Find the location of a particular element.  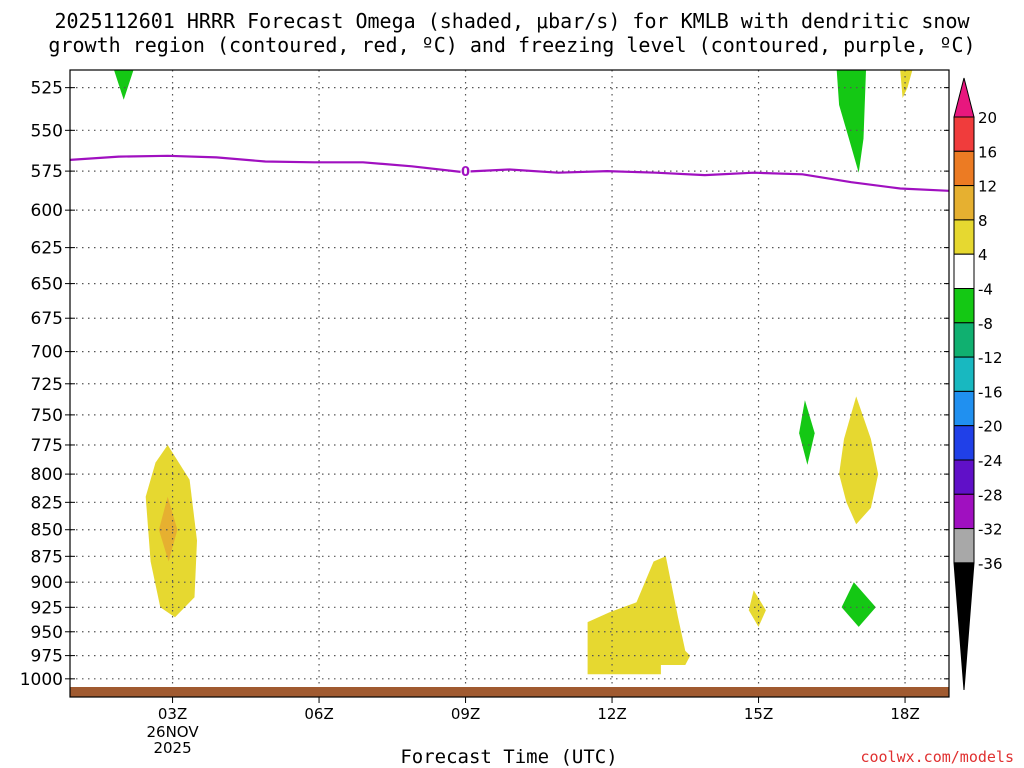

y-tick-label-525: 525 is located at coordinates (47, 89).